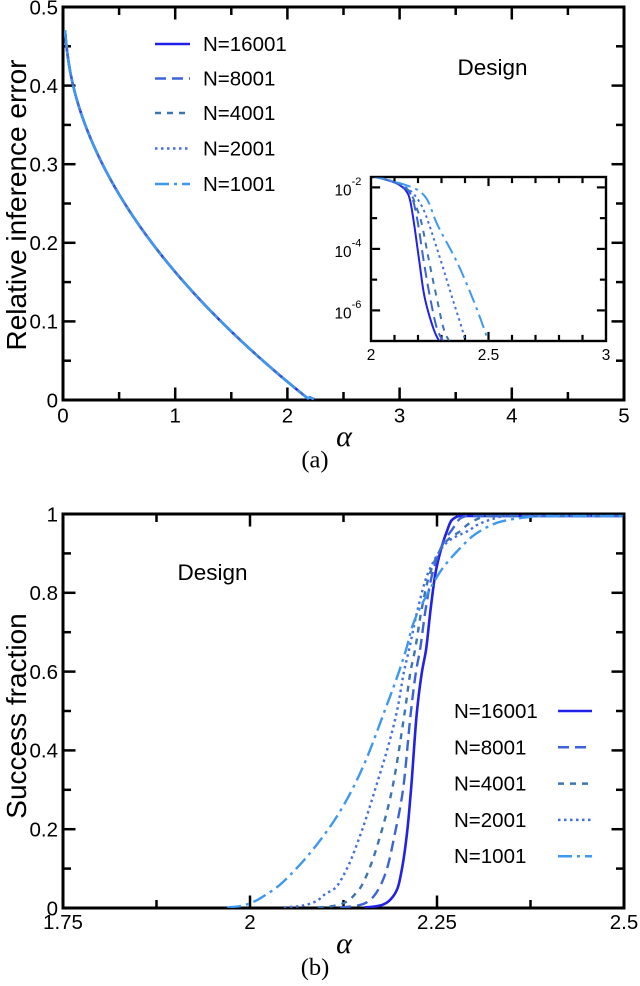 The height and width of the screenshot is (986, 640). Describe the element at coordinates (44, 322) in the screenshot. I see `svg-text: 0.1` at that location.